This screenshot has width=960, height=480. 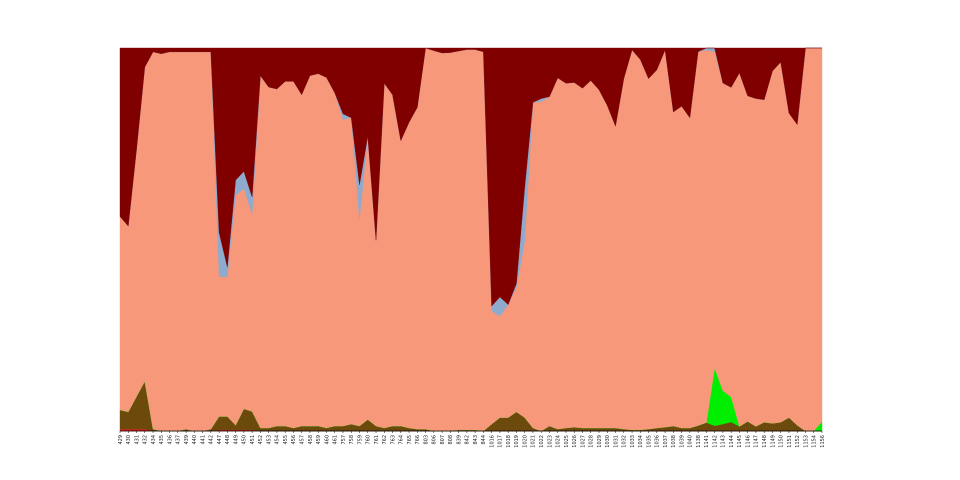 I want to click on x-tick-label: 1152, so click(x=798, y=441).